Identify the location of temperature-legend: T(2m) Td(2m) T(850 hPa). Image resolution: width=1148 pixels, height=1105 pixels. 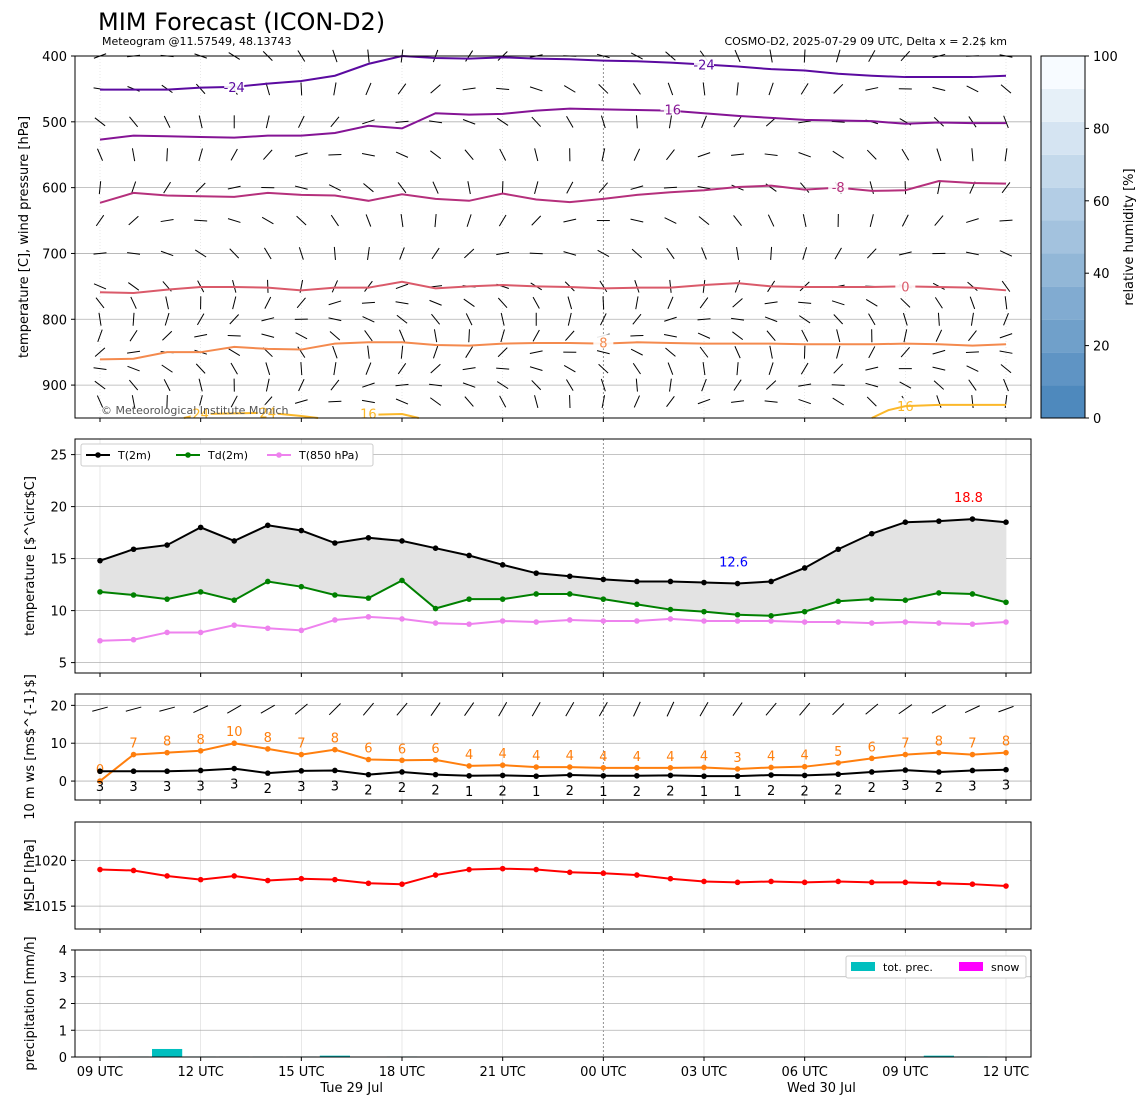
(227, 455).